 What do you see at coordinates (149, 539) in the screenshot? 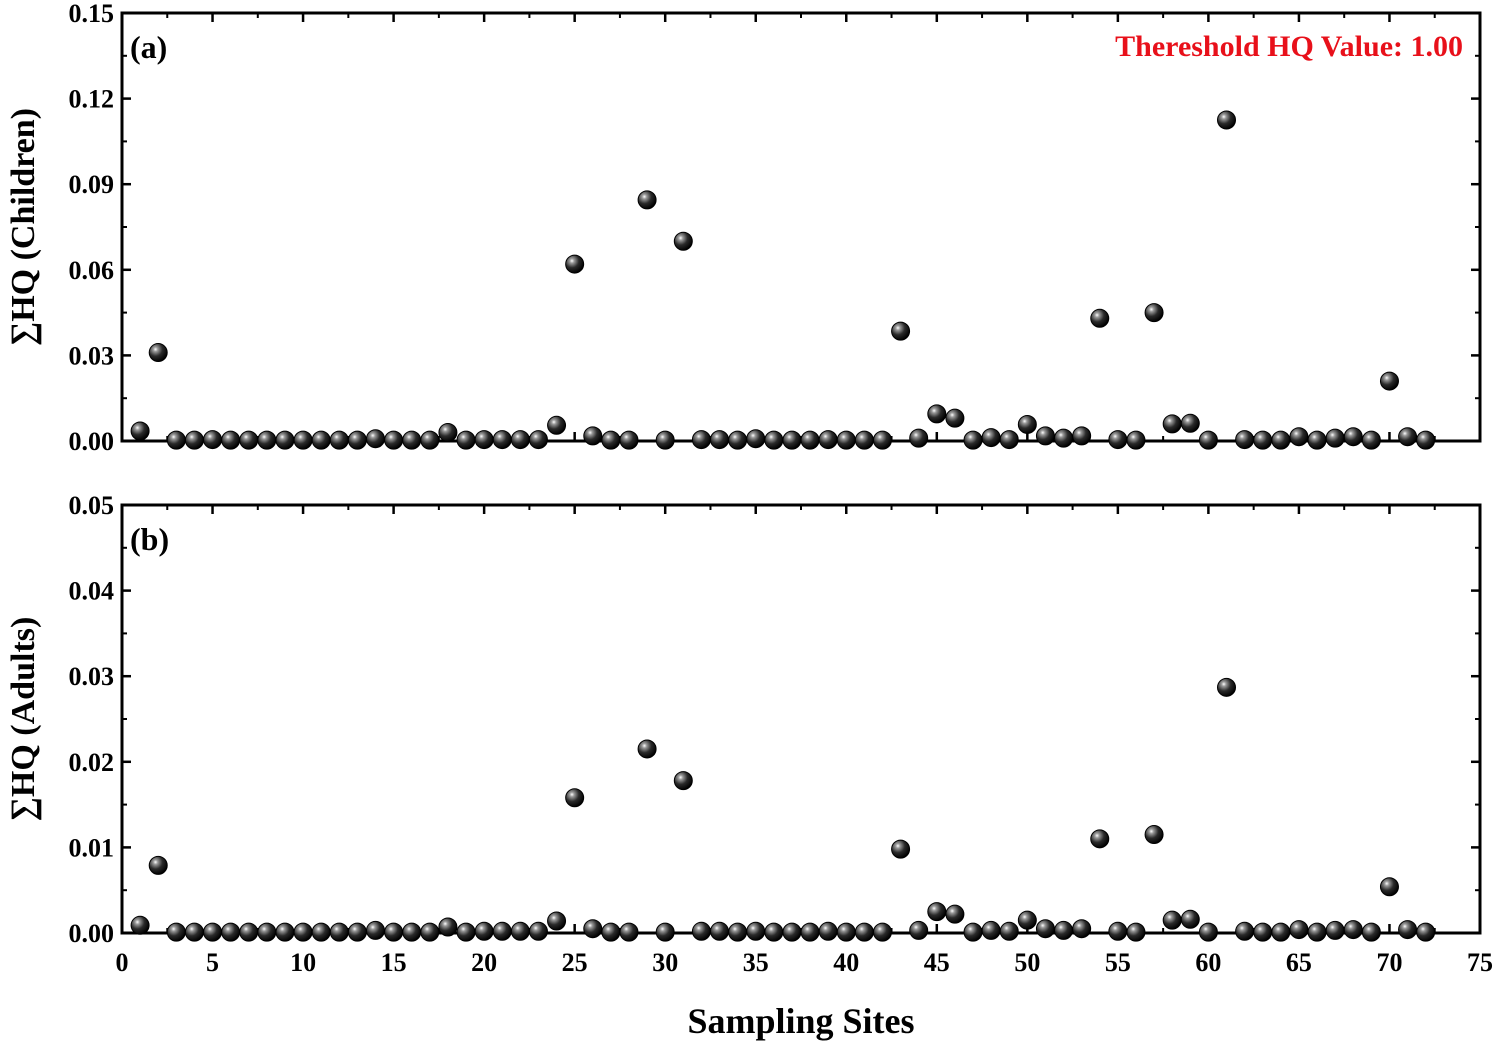
I see `panel-b-label: (b)` at bounding box center [149, 539].